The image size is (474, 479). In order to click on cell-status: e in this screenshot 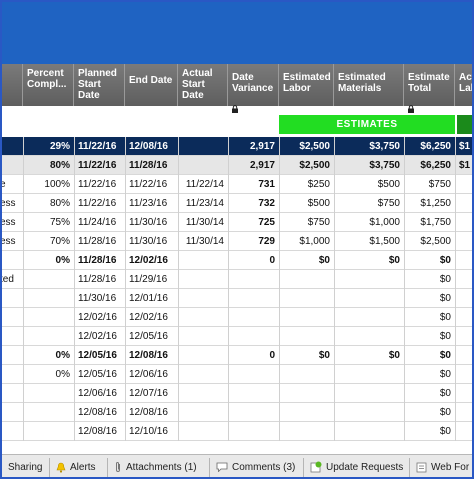, I will do `click(3, 184)`.